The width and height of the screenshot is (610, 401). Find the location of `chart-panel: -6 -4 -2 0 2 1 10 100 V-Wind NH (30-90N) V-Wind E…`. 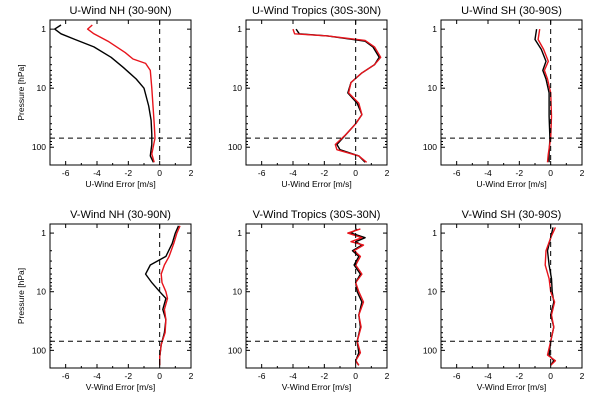

chart-panel: -6 -4 -2 0 2 1 10 100 V-Wind NH (30-90N) V-Wind E… is located at coordinates (105, 300).